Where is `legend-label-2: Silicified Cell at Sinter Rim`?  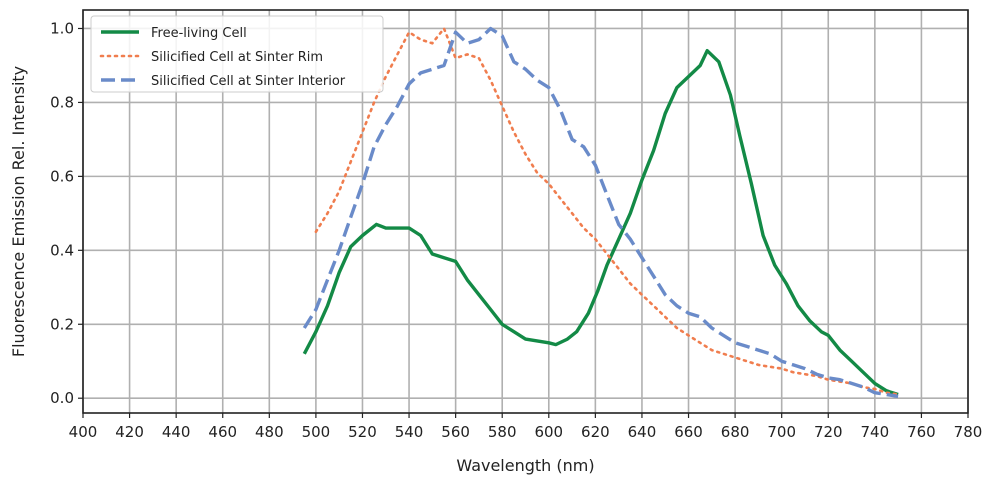
legend-label-2: Silicified Cell at Sinter Rim is located at coordinates (237, 57).